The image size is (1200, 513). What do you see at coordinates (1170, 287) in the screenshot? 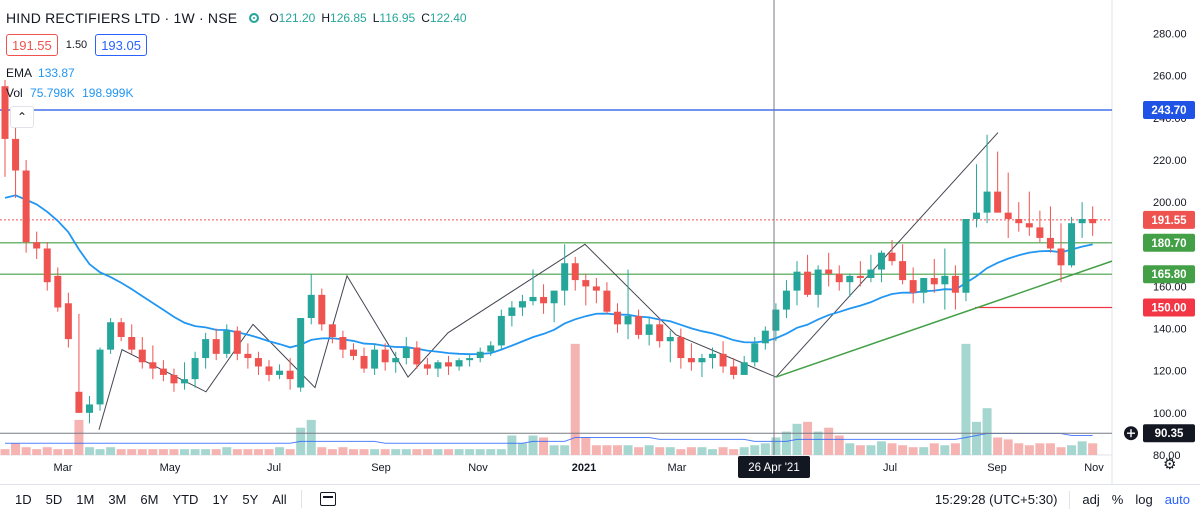
I see `price-tick-label: 160.00` at bounding box center [1170, 287].